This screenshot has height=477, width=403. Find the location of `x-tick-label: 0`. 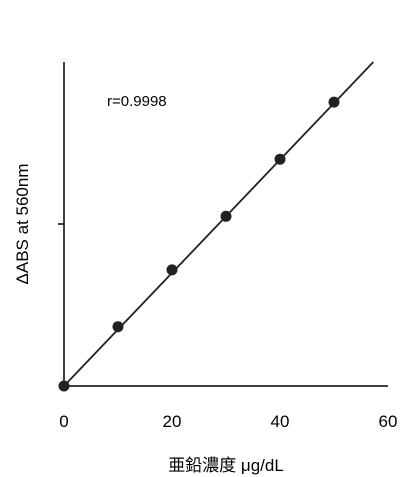

x-tick-label: 0 is located at coordinates (63, 421).